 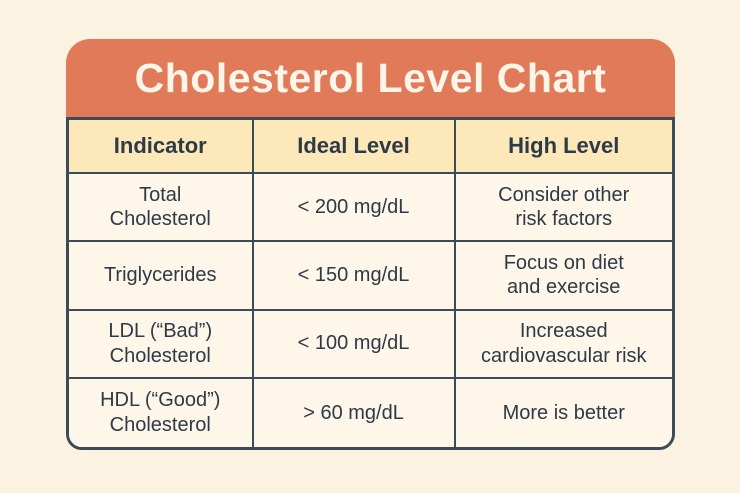 I want to click on cell-ideal-ldl-cholesterol: < 100 mg/dL, so click(x=354, y=344).